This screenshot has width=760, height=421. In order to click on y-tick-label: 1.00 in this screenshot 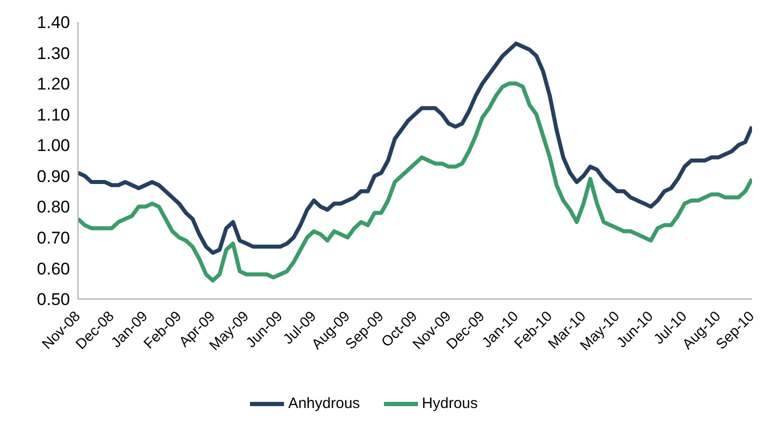, I will do `click(53, 146)`.